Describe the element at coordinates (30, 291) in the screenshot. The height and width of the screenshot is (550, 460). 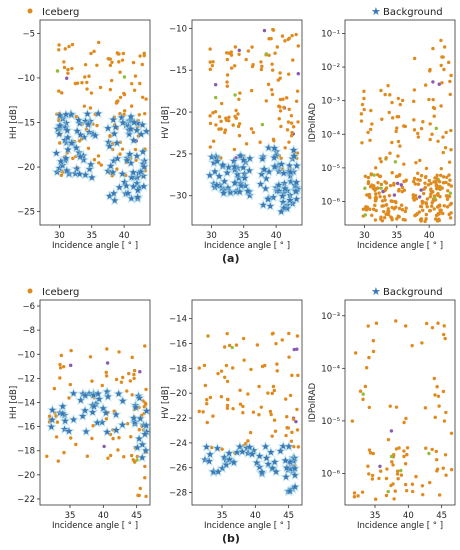
I see `legend-iceberg-marker` at that location.